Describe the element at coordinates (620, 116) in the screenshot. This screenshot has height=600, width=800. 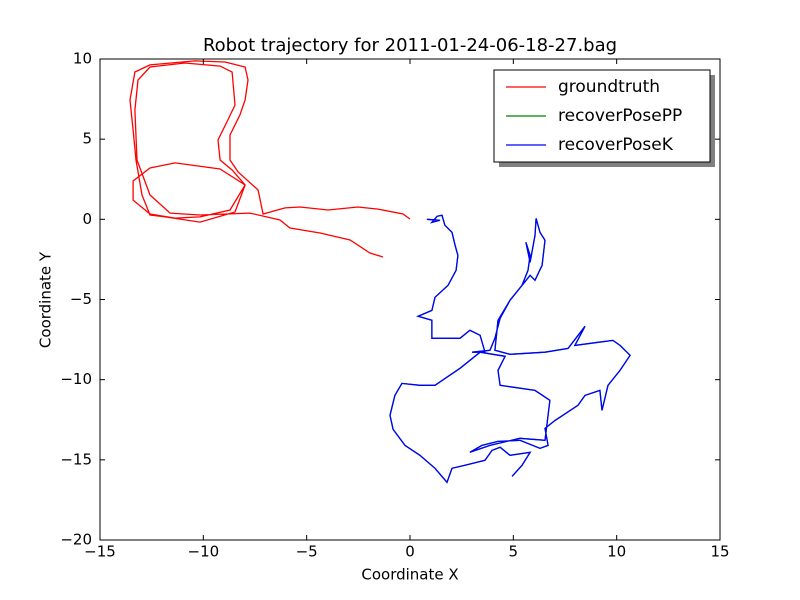
I see `legend-label: recoverPosePP` at that location.